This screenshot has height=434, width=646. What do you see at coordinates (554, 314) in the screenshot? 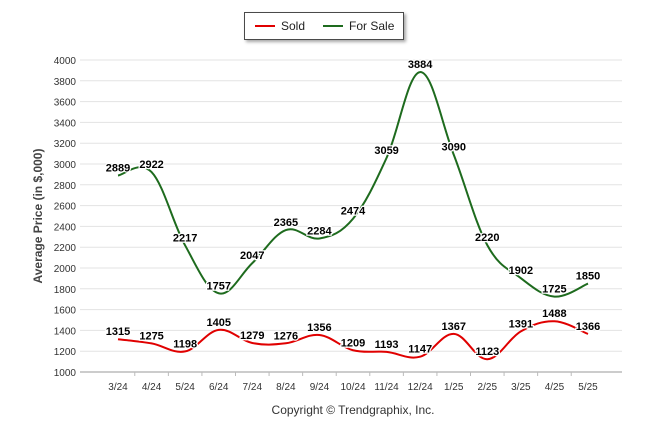
I see `sold-data-label: 1488` at bounding box center [554, 314].